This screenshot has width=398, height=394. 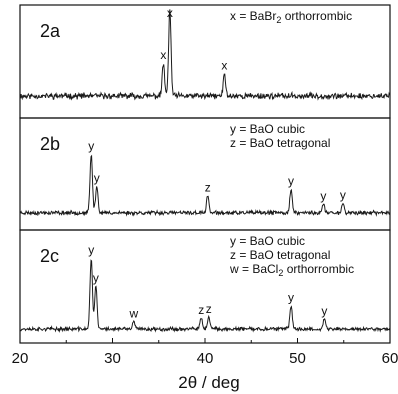 What do you see at coordinates (390, 358) in the screenshot?
I see `x-tick-label: 60` at bounding box center [390, 358].